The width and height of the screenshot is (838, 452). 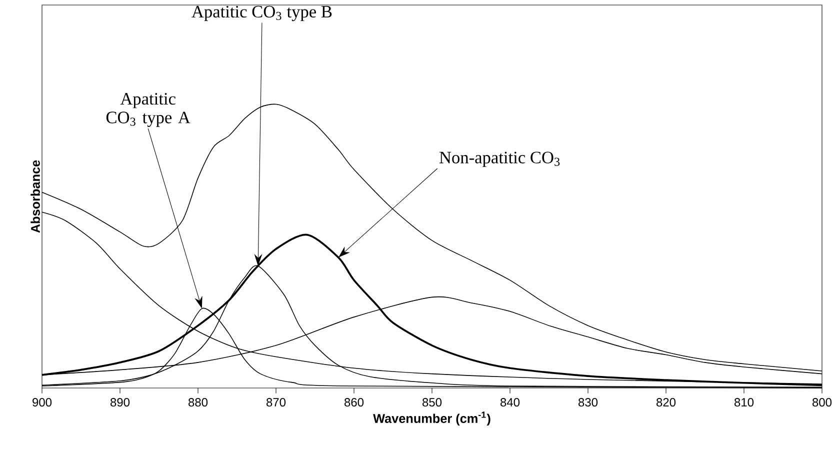 What do you see at coordinates (588, 402) in the screenshot?
I see `x-tick-label: 830` at bounding box center [588, 402].